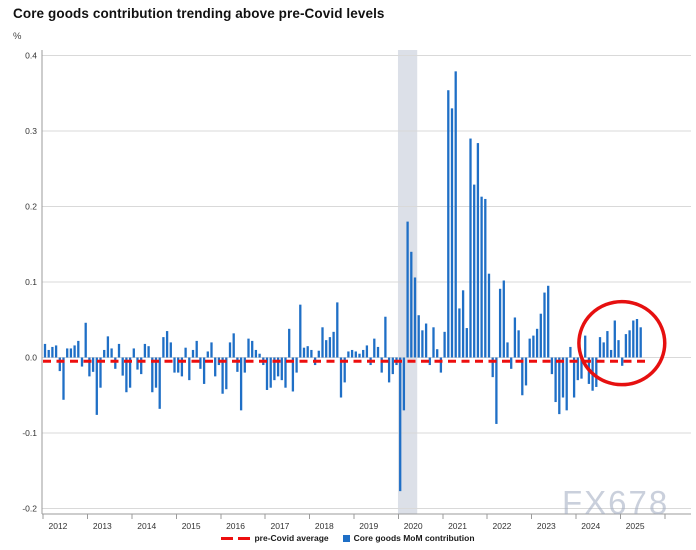 The width and height of the screenshot is (696, 550). I want to click on legend-item-pre-covid-average: pre-Covid average, so click(275, 538).